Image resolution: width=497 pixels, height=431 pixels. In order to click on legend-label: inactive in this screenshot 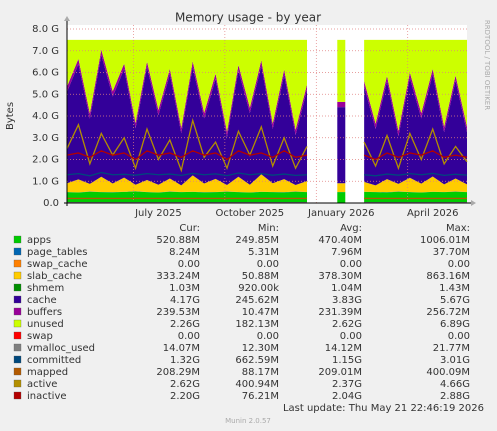, I will do `click(47, 396)`.